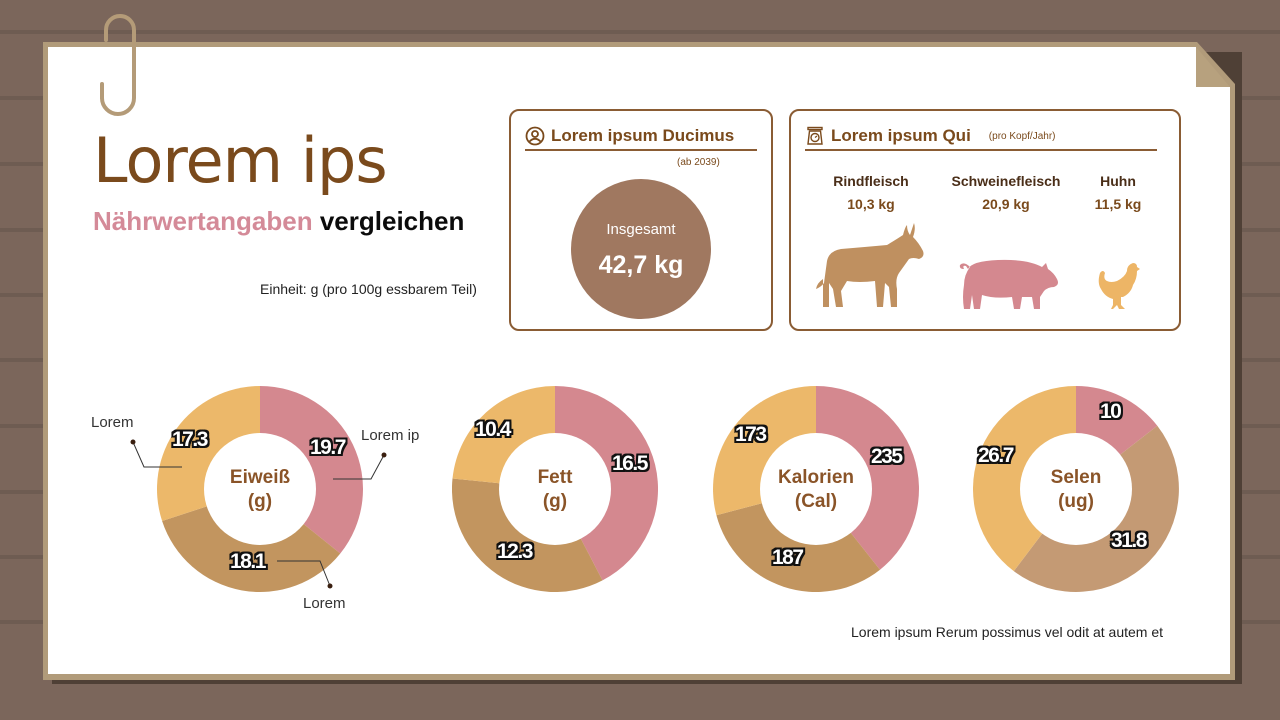  What do you see at coordinates (392, 221) in the screenshot?
I see `subtitle-rest: vergleichen` at bounding box center [392, 221].